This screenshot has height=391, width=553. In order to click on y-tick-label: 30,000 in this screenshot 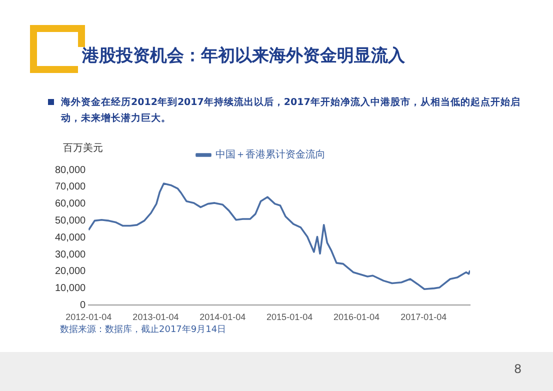, I will do `click(70, 254)`.